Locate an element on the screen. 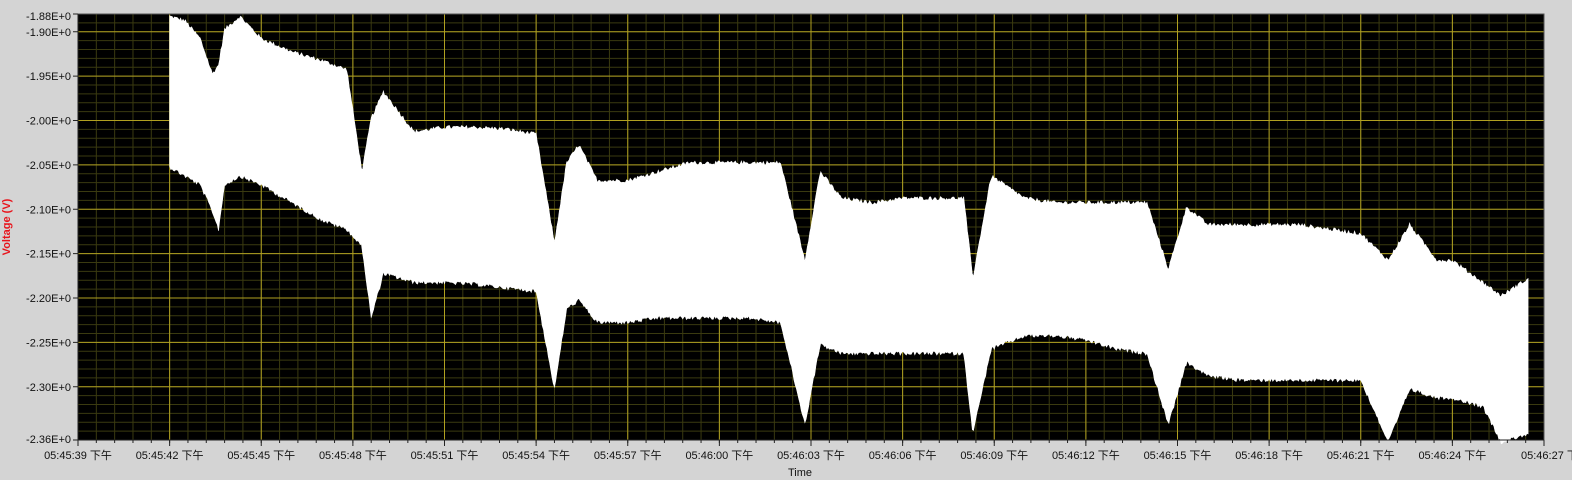 The height and width of the screenshot is (480, 1572). y-tick-label: -2.20E+0 is located at coordinates (48, 299).